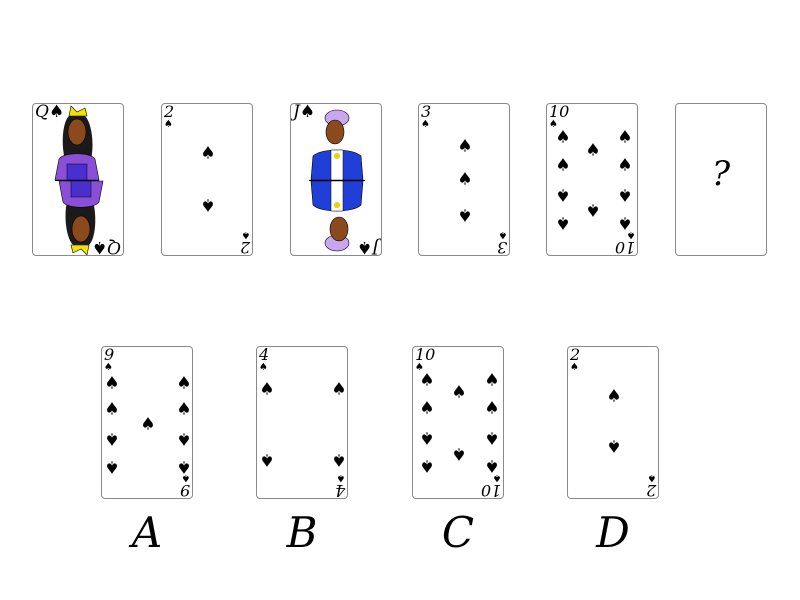 This screenshot has width=800, height=600. I want to click on corner-index-bottom: 3 ♠, so click(502, 242).